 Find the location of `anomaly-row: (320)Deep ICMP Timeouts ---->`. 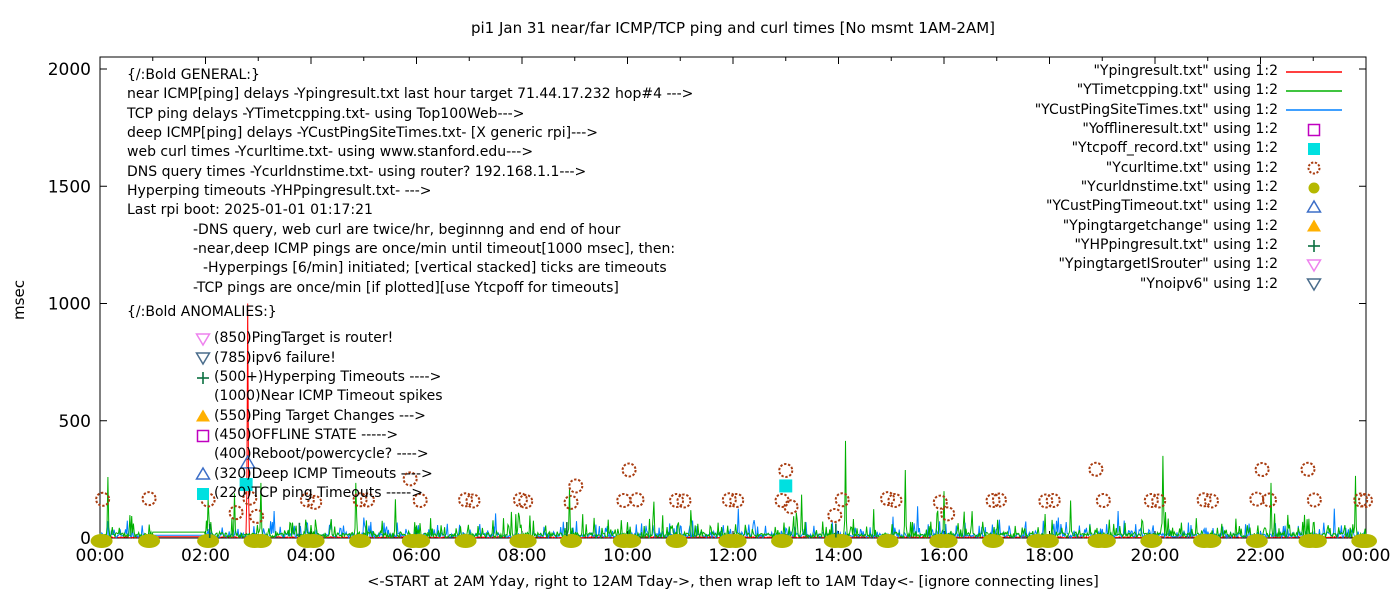

anomaly-row: (320)Deep ICMP Timeouts ----> is located at coordinates (285, 474).